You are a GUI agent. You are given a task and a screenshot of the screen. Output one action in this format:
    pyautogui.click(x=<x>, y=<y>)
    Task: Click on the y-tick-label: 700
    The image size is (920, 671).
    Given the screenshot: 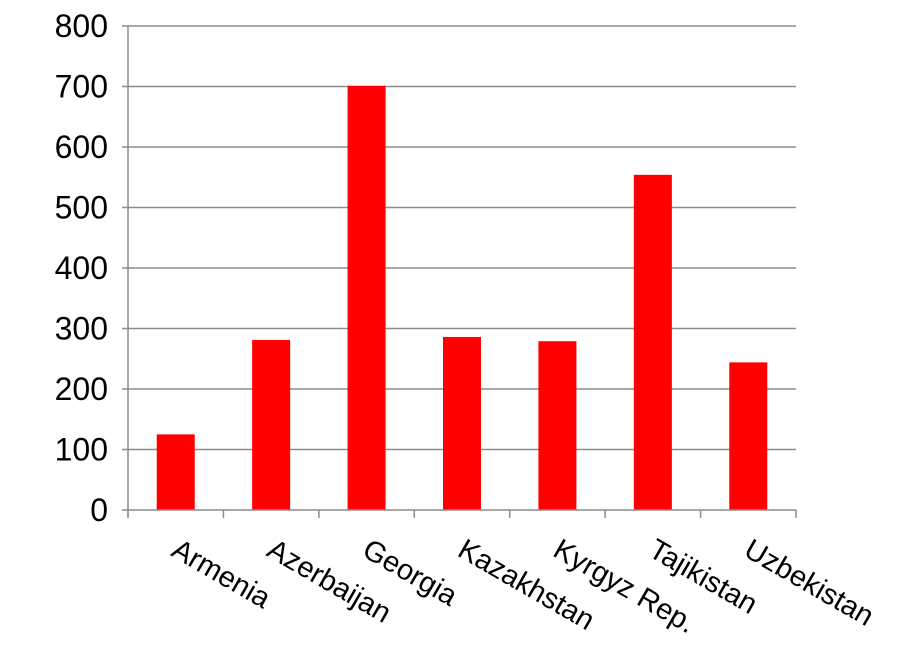 What is the action you would take?
    pyautogui.click(x=81, y=87)
    